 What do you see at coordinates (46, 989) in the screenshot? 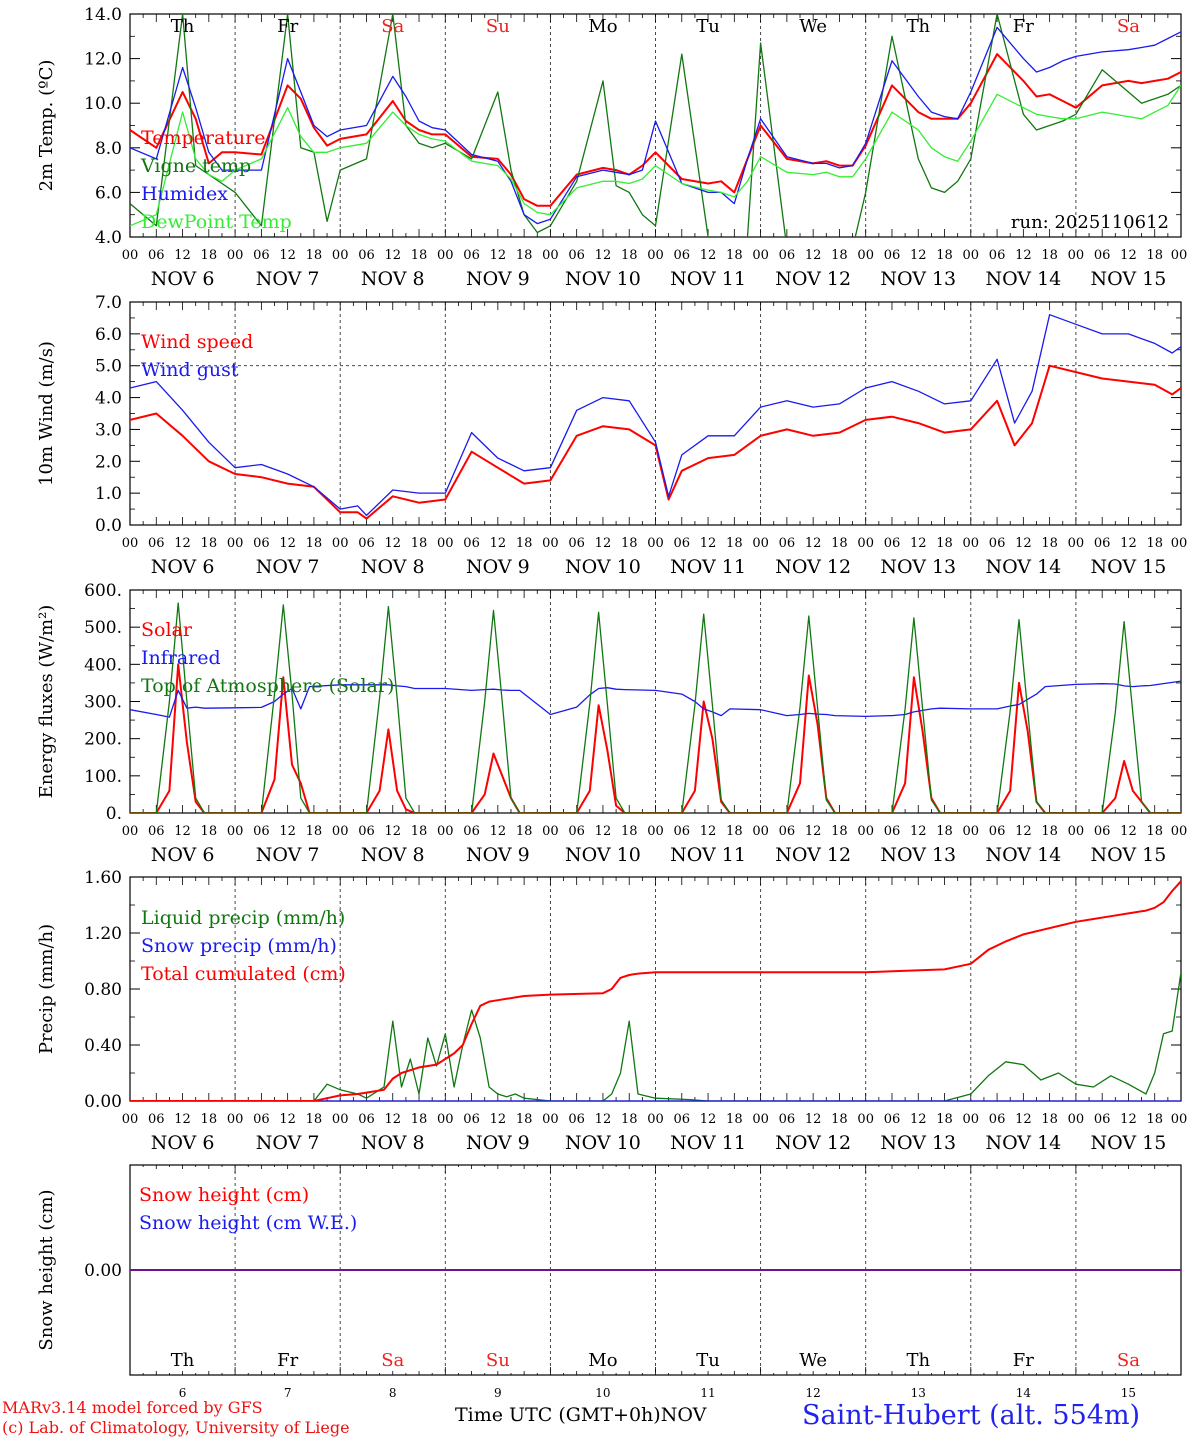
I see `precip-y-axis-label: Precip (mm/h)` at bounding box center [46, 989].